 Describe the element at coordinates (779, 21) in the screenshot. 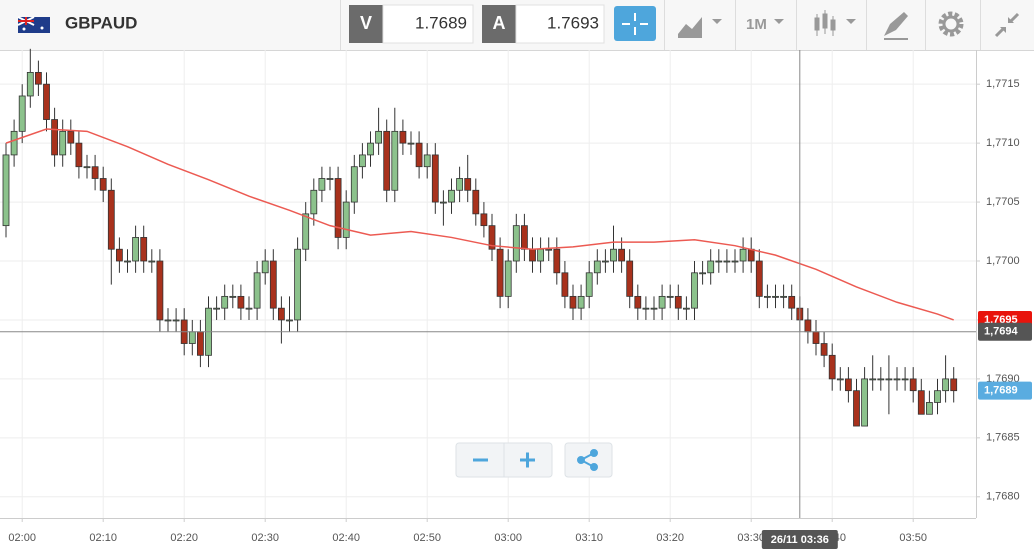

I see `dropdown-arrow` at that location.